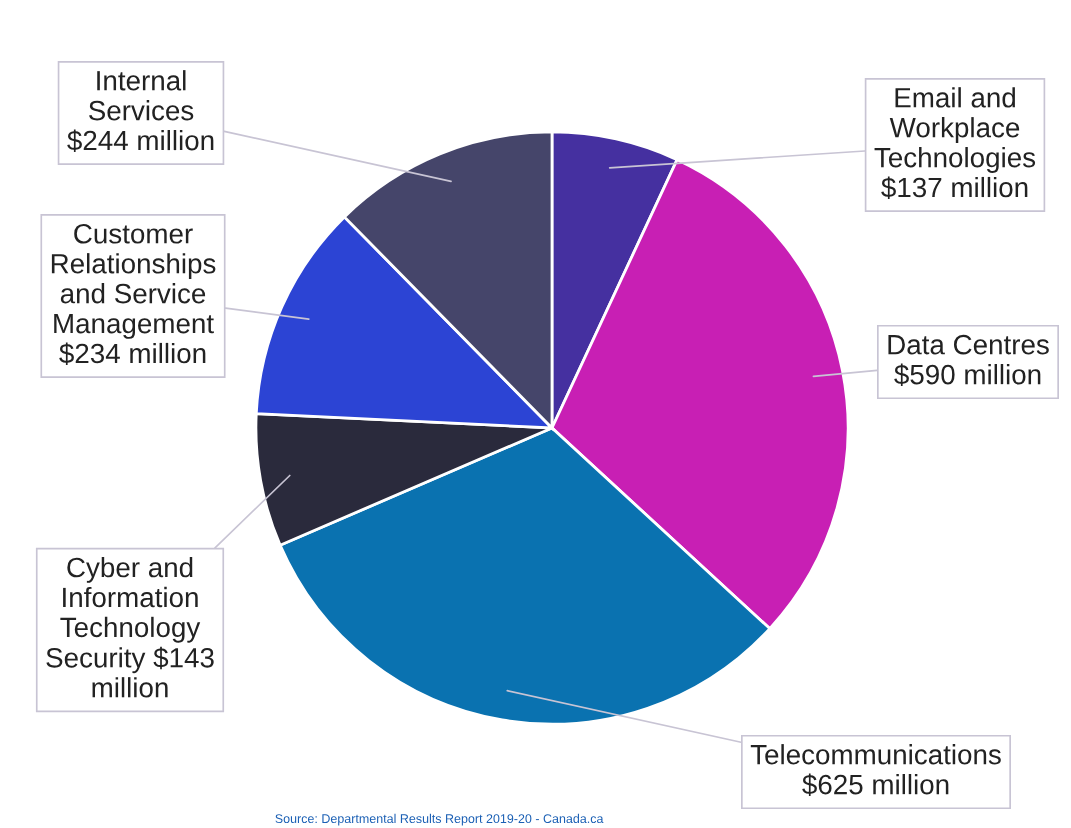  Describe the element at coordinates (967, 375) in the screenshot. I see `data-label: $590 million` at that location.